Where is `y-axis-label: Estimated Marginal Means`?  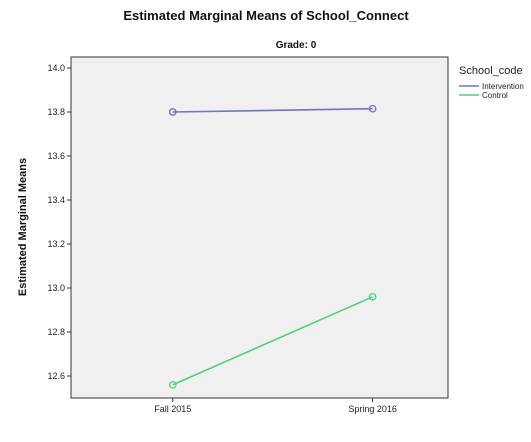
y-axis-label: Estimated Marginal Means is located at coordinates (23, 227).